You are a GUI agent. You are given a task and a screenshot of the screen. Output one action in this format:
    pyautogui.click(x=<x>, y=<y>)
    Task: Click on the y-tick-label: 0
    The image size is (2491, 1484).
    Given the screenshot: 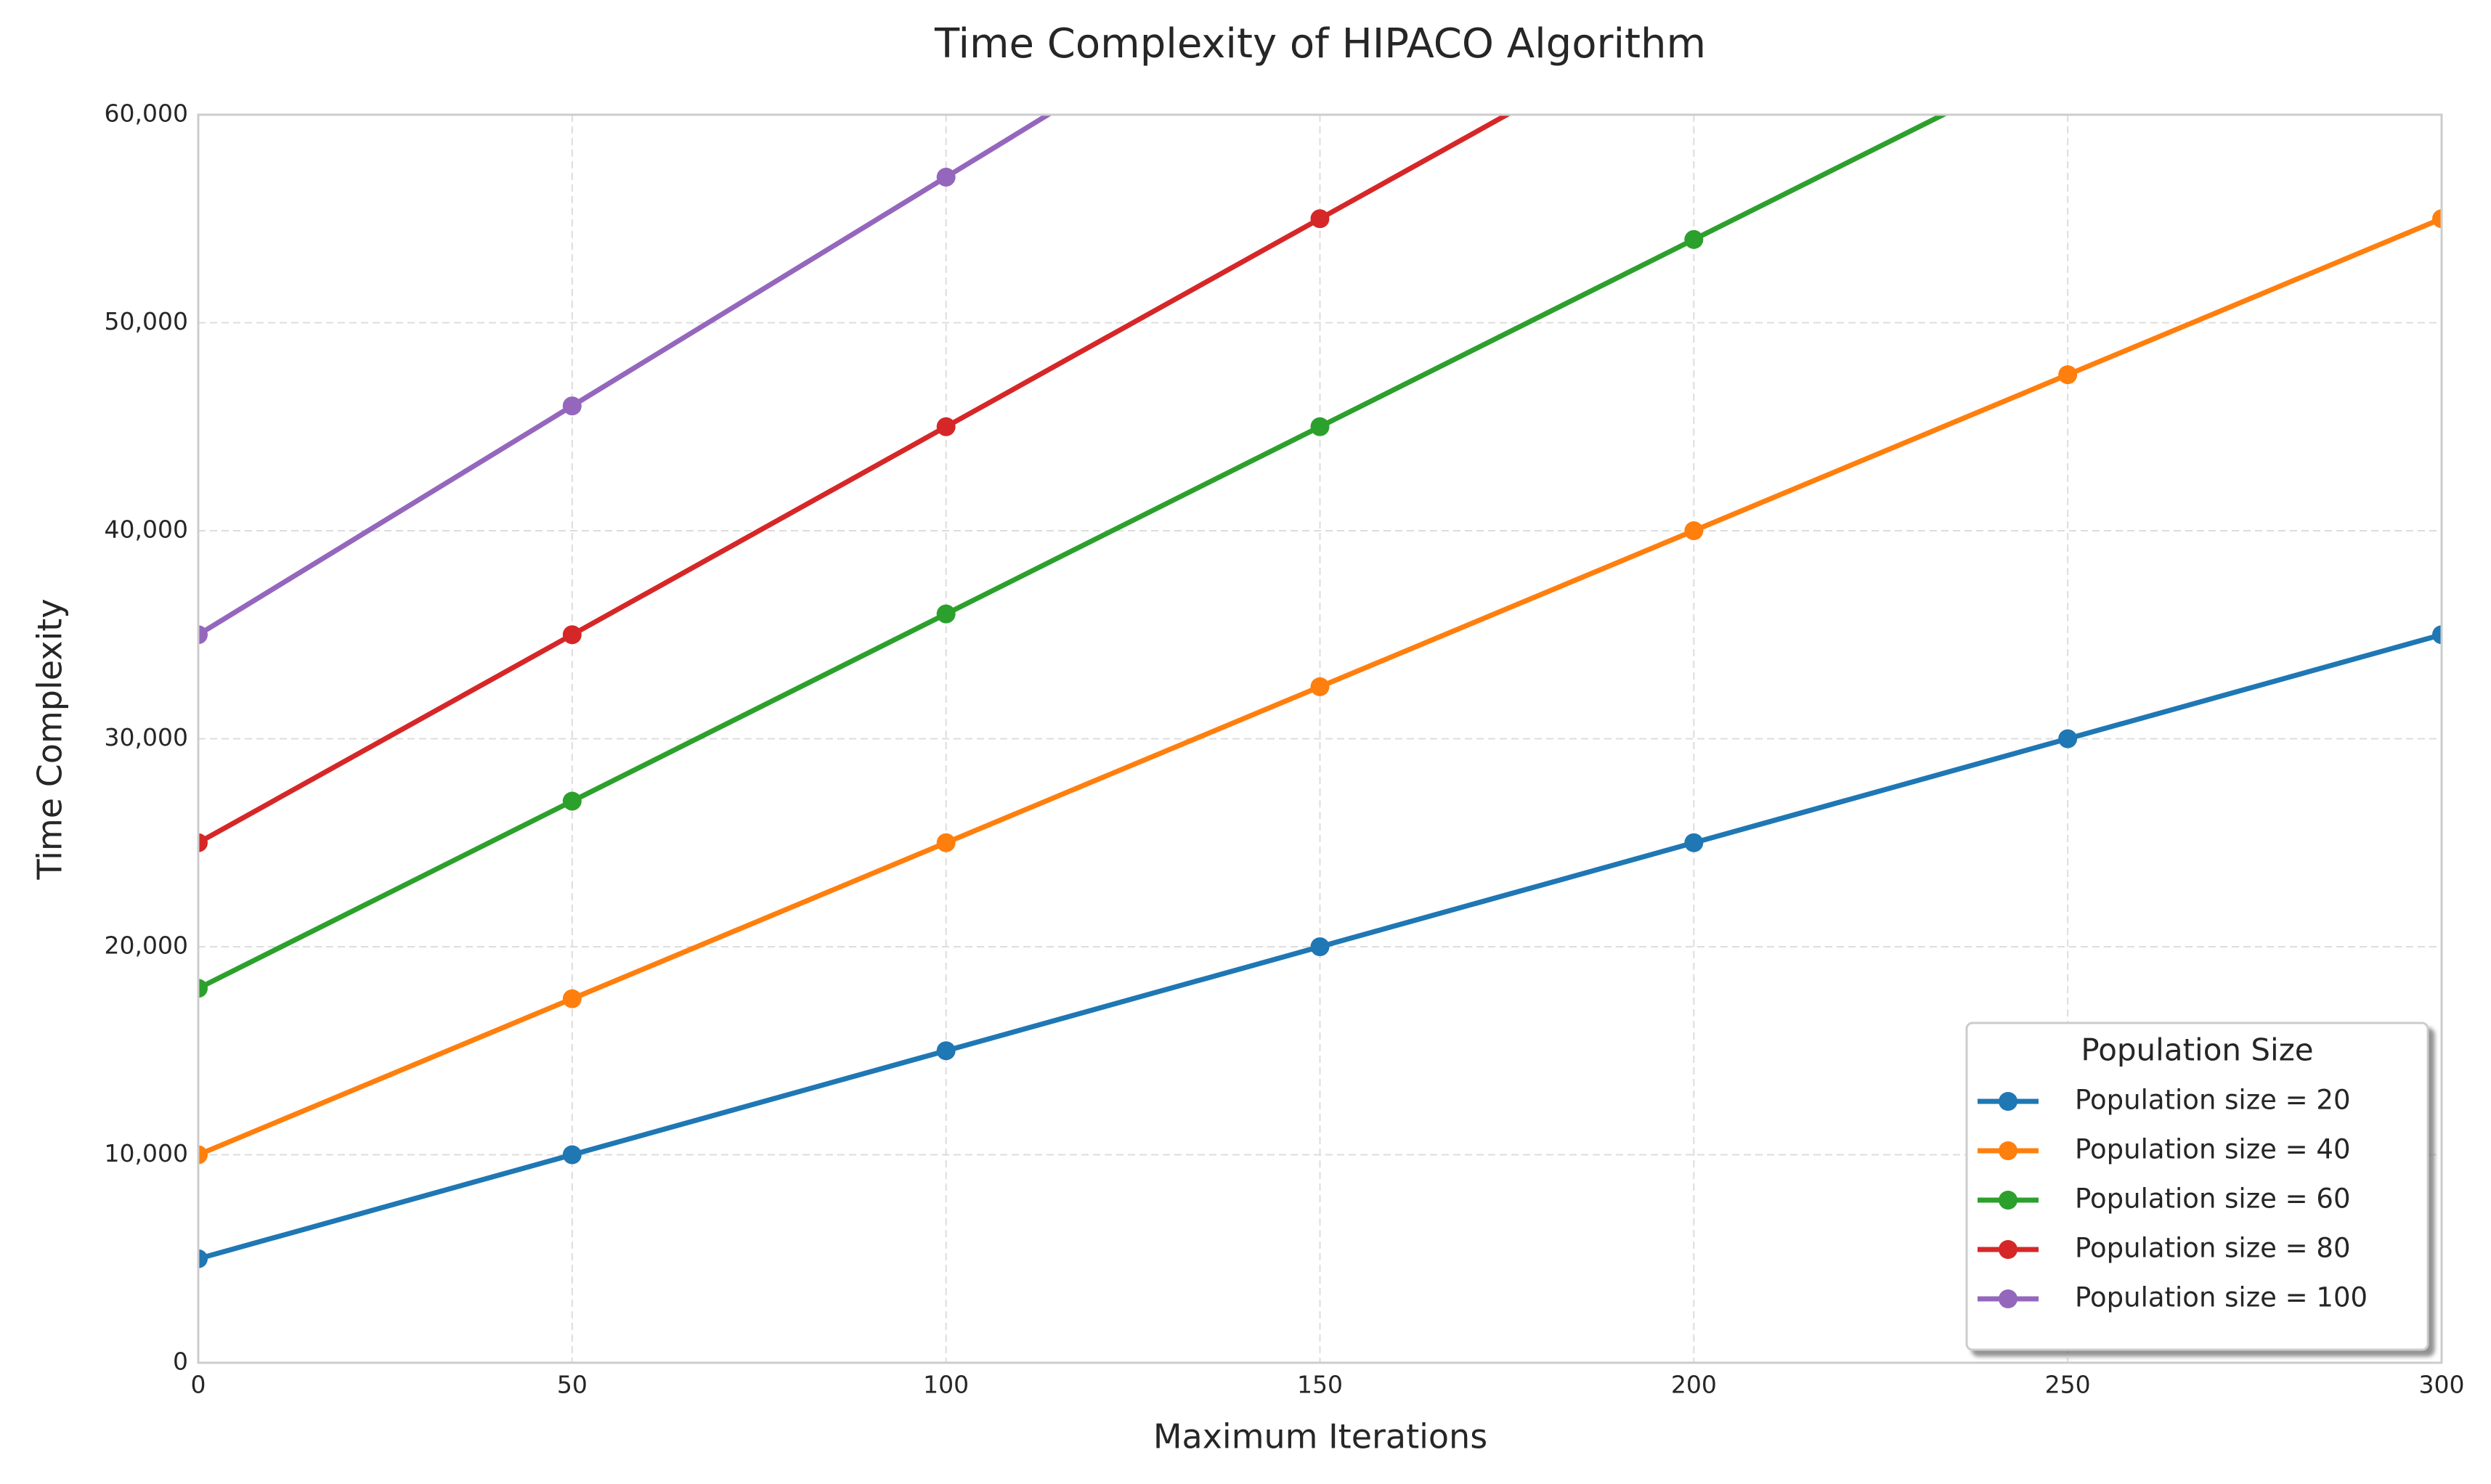 What is the action you would take?
    pyautogui.click(x=180, y=1362)
    